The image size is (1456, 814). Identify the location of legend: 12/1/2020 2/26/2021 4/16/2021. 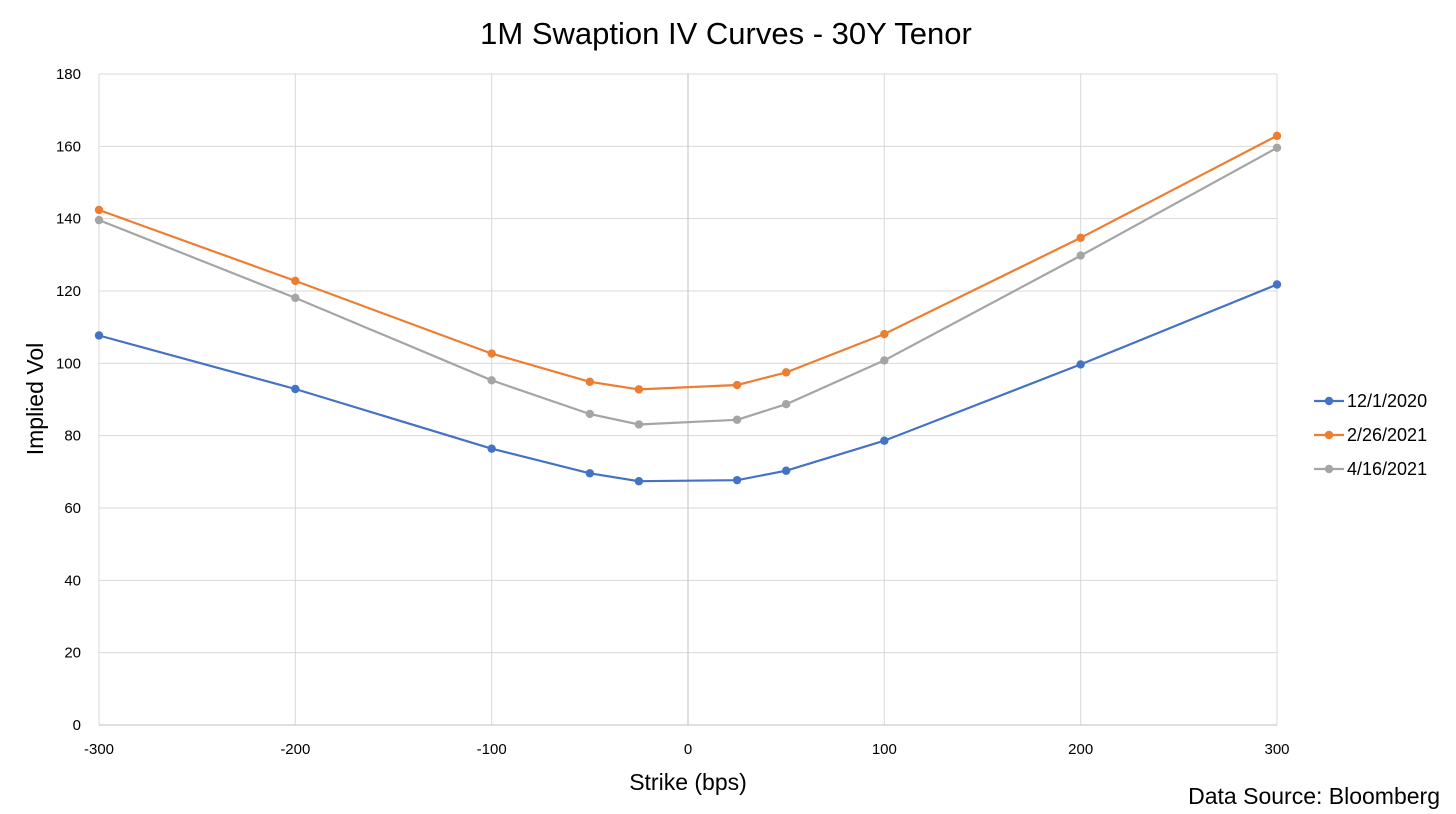
(1370, 435).